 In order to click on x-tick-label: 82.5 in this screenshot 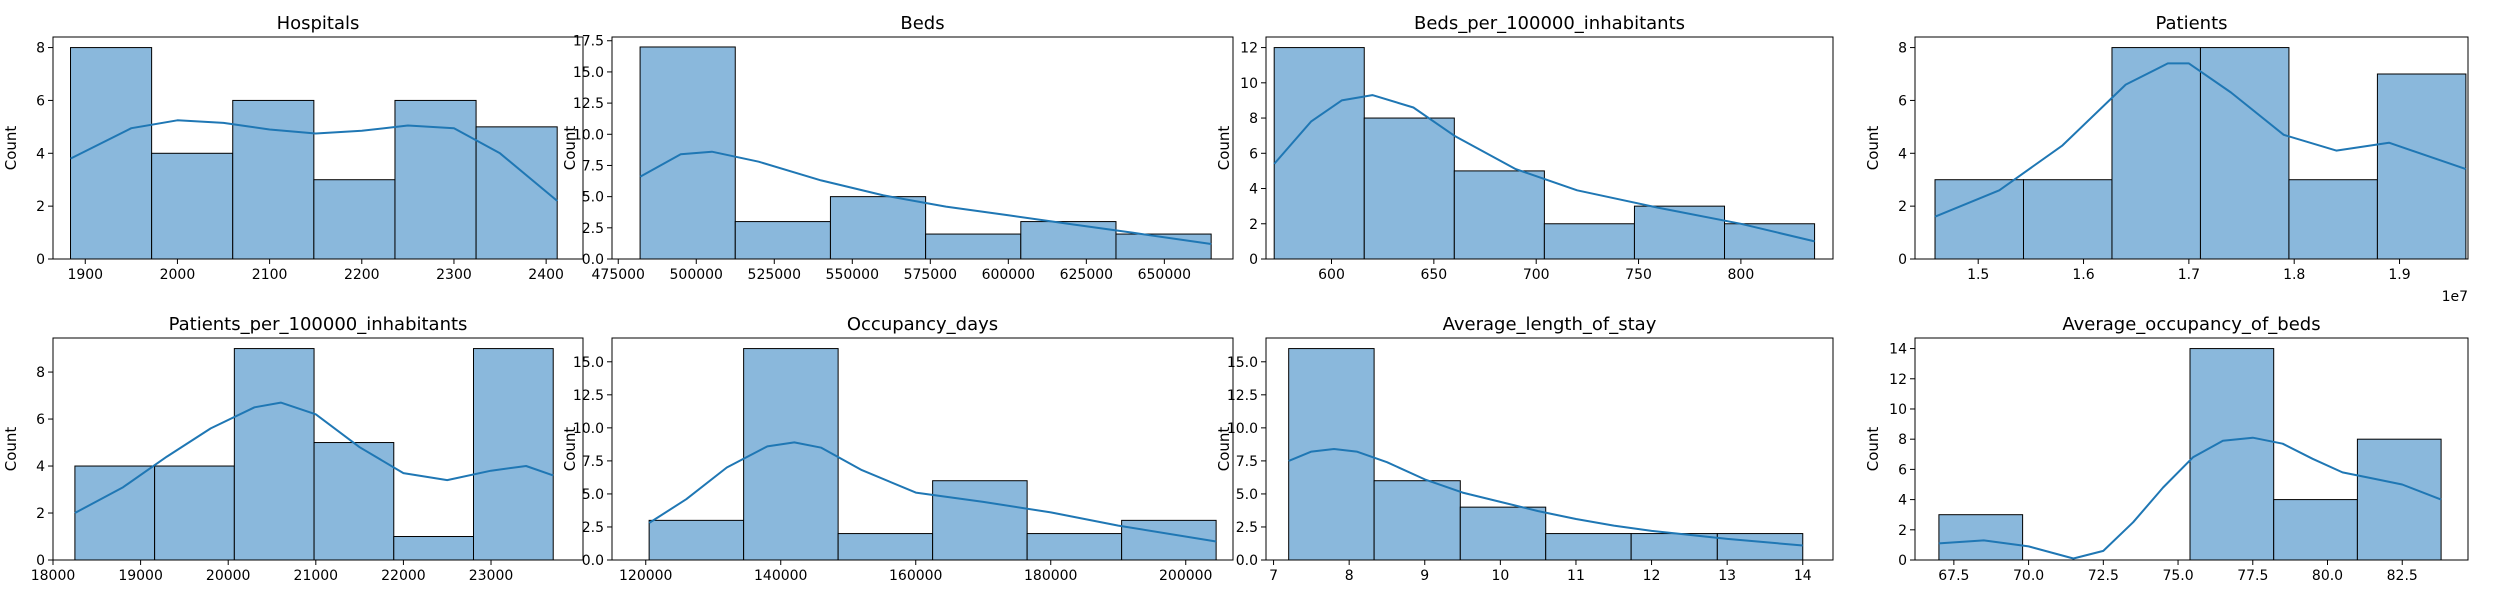, I will do `click(2402, 576)`.